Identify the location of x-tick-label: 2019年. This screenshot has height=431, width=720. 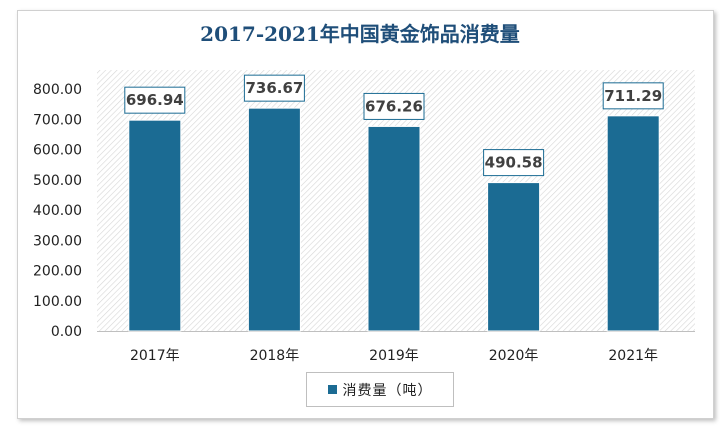
(394, 356).